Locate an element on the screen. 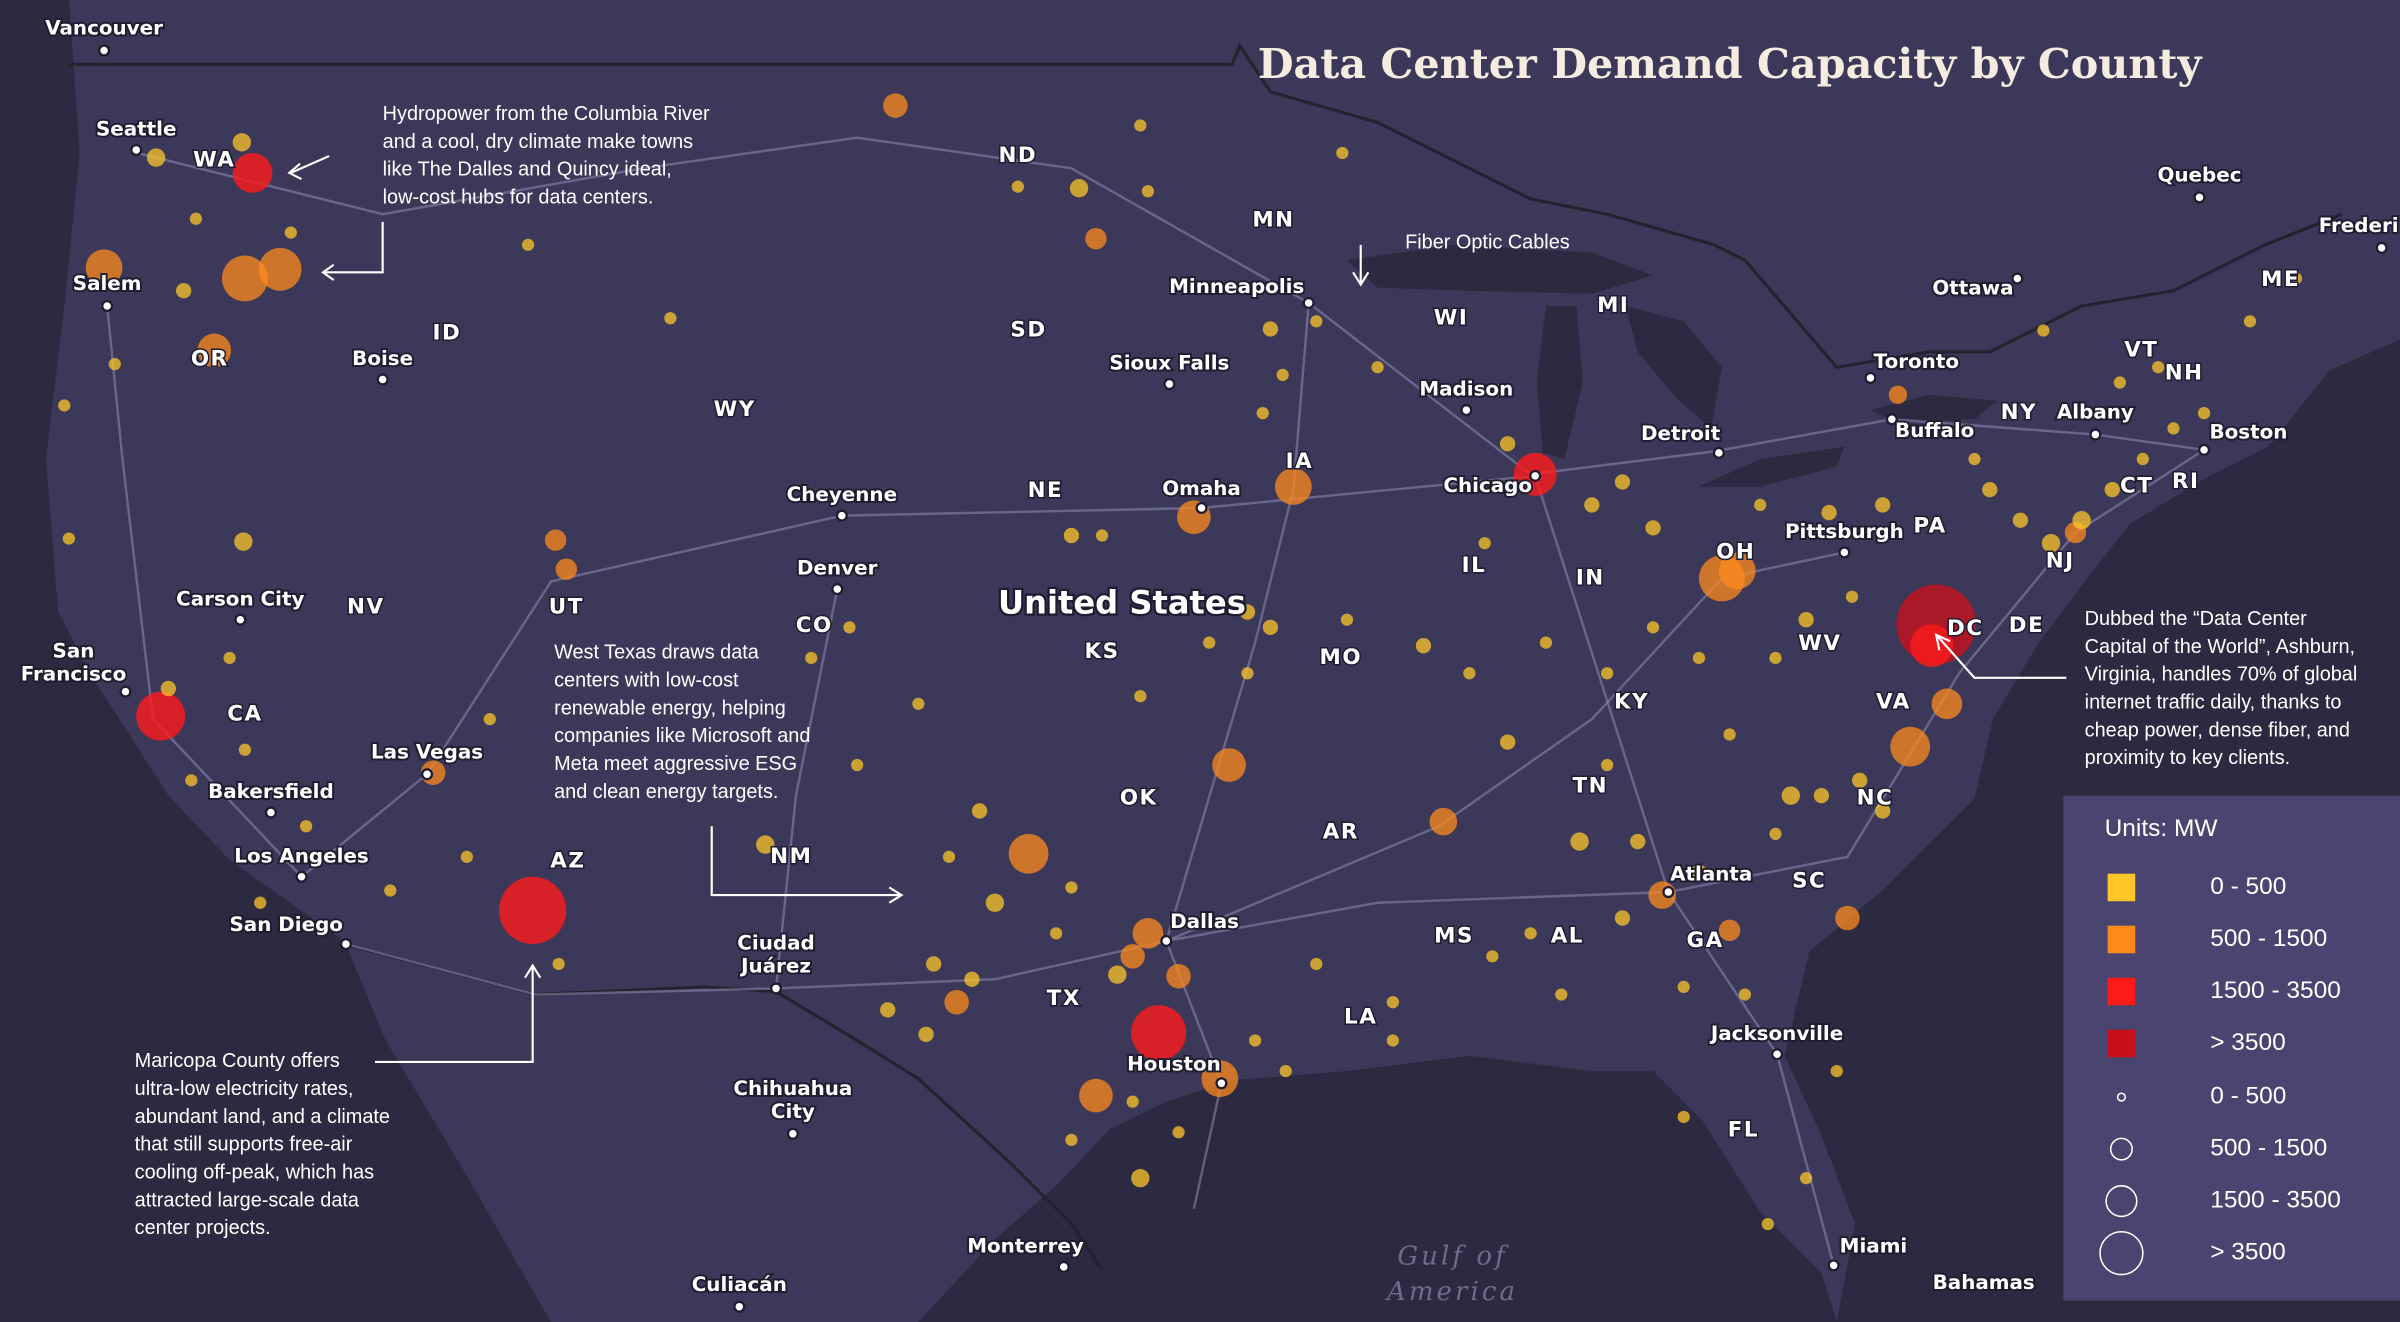  annotation-line: ultra-low electricity rates, is located at coordinates (244, 1089).